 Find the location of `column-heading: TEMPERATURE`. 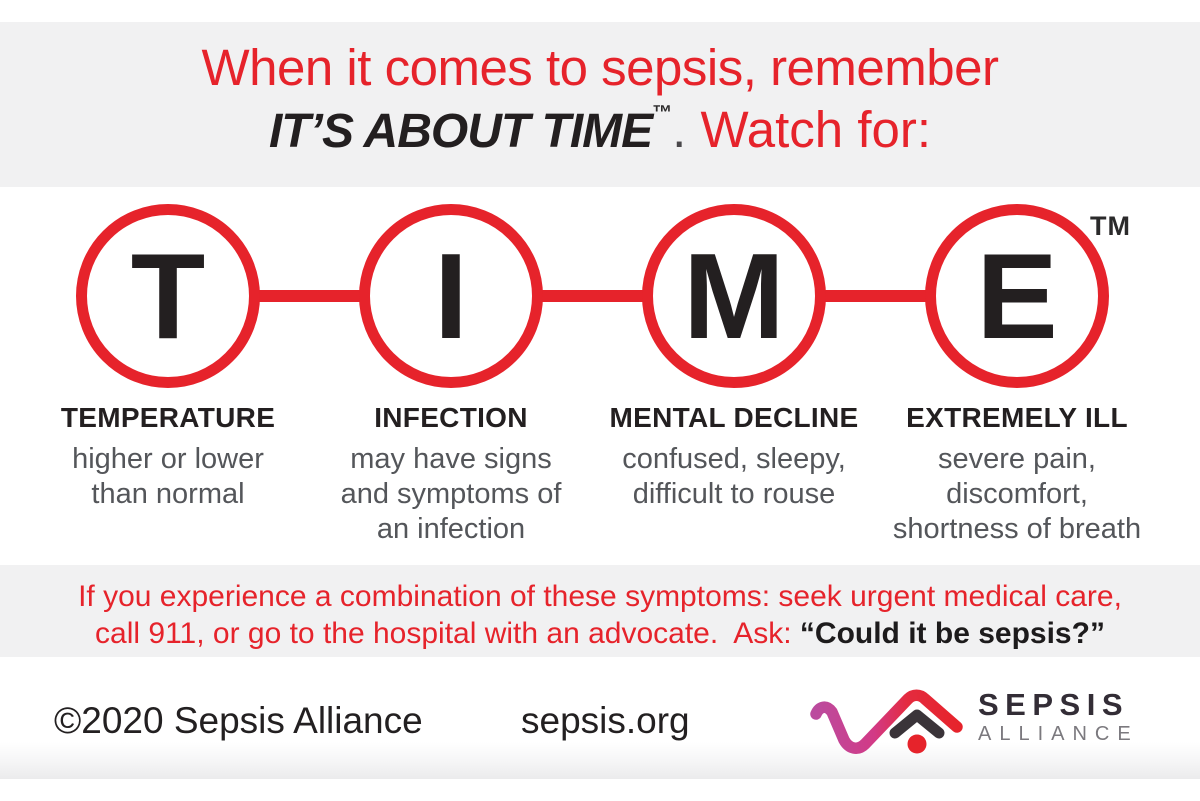

column-heading: TEMPERATURE is located at coordinates (168, 417).